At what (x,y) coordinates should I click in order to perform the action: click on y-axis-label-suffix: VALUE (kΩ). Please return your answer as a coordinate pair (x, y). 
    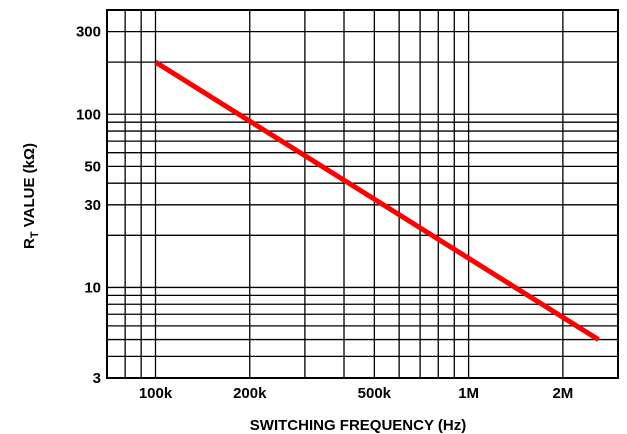
    Looking at the image, I should click on (29, 187).